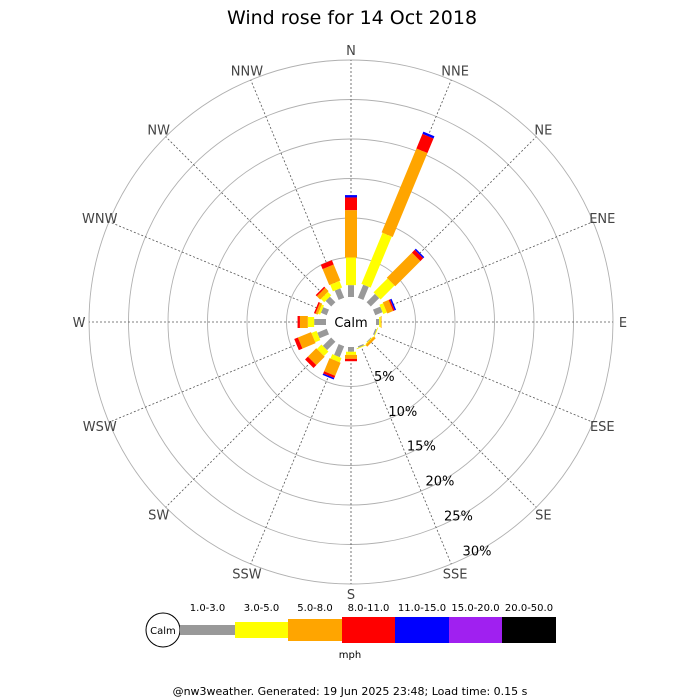 The width and height of the screenshot is (700, 700). I want to click on chart-title: Wind rose for 14 Oct 2018, so click(352, 18).